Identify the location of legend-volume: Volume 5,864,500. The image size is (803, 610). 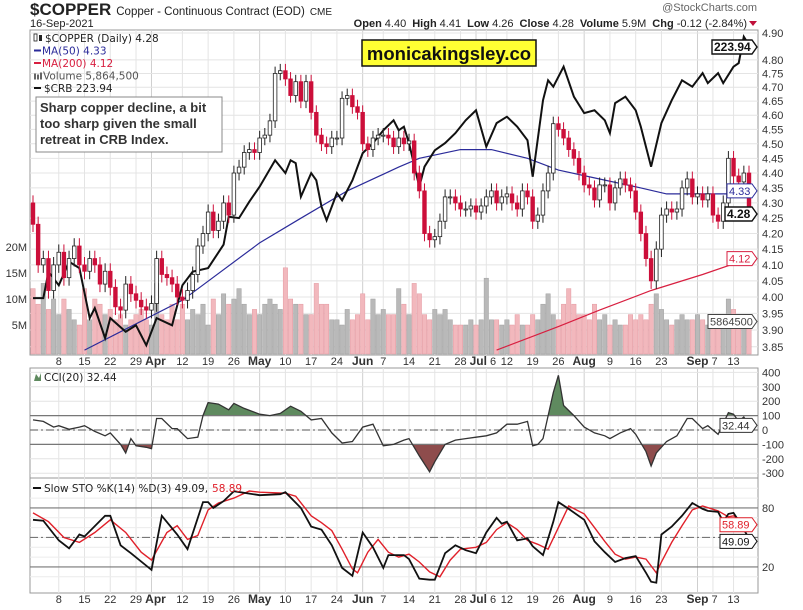
(91, 77).